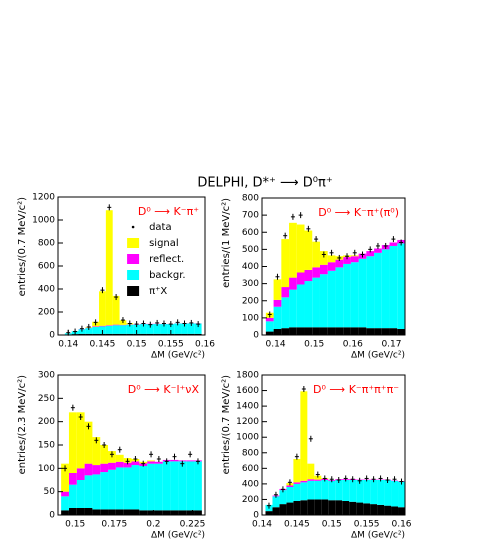  Describe the element at coordinates (43, 198) in the screenshot. I see `y-tick-label: 1200` at that location.